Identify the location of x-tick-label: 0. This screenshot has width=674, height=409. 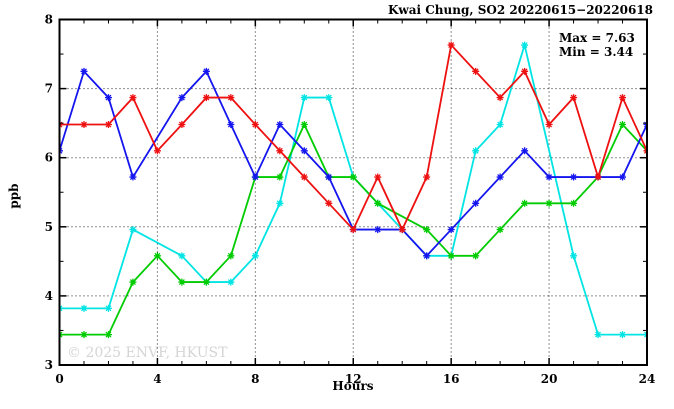
(59, 379).